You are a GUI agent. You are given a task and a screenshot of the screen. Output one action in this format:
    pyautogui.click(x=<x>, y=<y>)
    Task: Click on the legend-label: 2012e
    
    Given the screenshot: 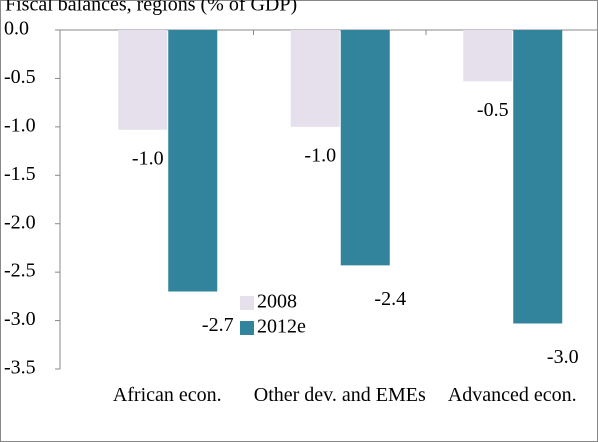 What is the action you would take?
    pyautogui.click(x=281, y=327)
    